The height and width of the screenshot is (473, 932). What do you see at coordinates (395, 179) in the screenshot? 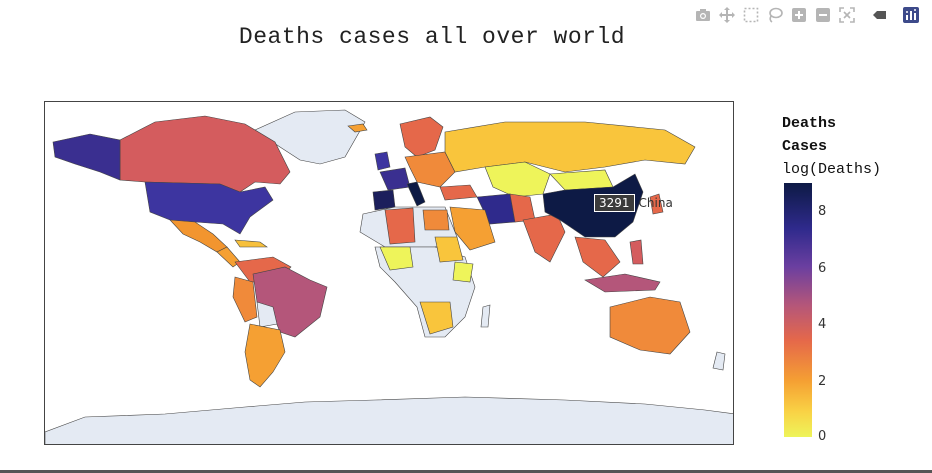
I see `region-france` at bounding box center [395, 179].